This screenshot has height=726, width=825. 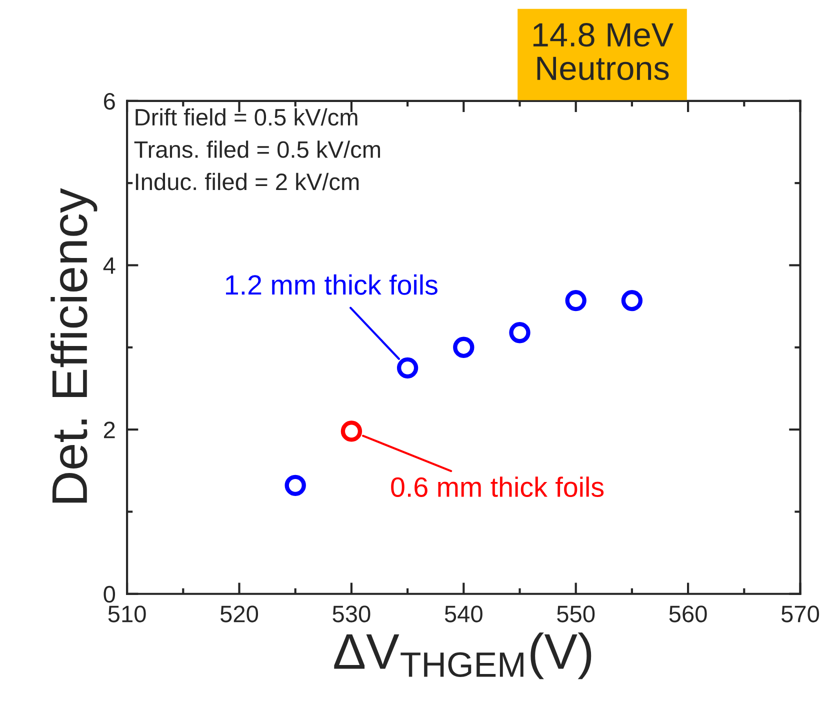 I want to click on chart-title: 14.8 MeV Neutrons, so click(x=603, y=51).